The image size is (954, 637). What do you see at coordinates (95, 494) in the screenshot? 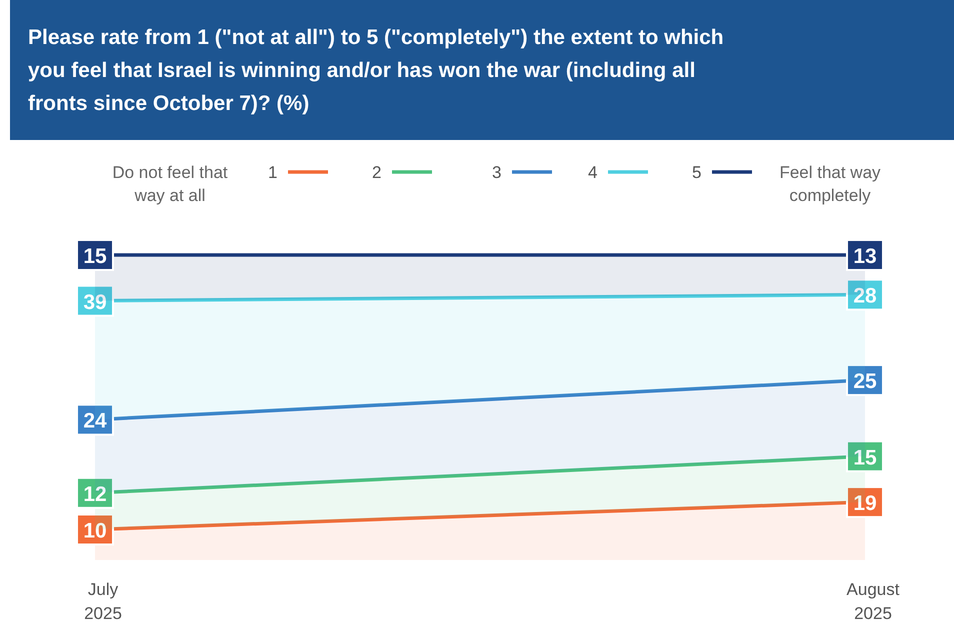
I see `data-label: 12` at bounding box center [95, 494].